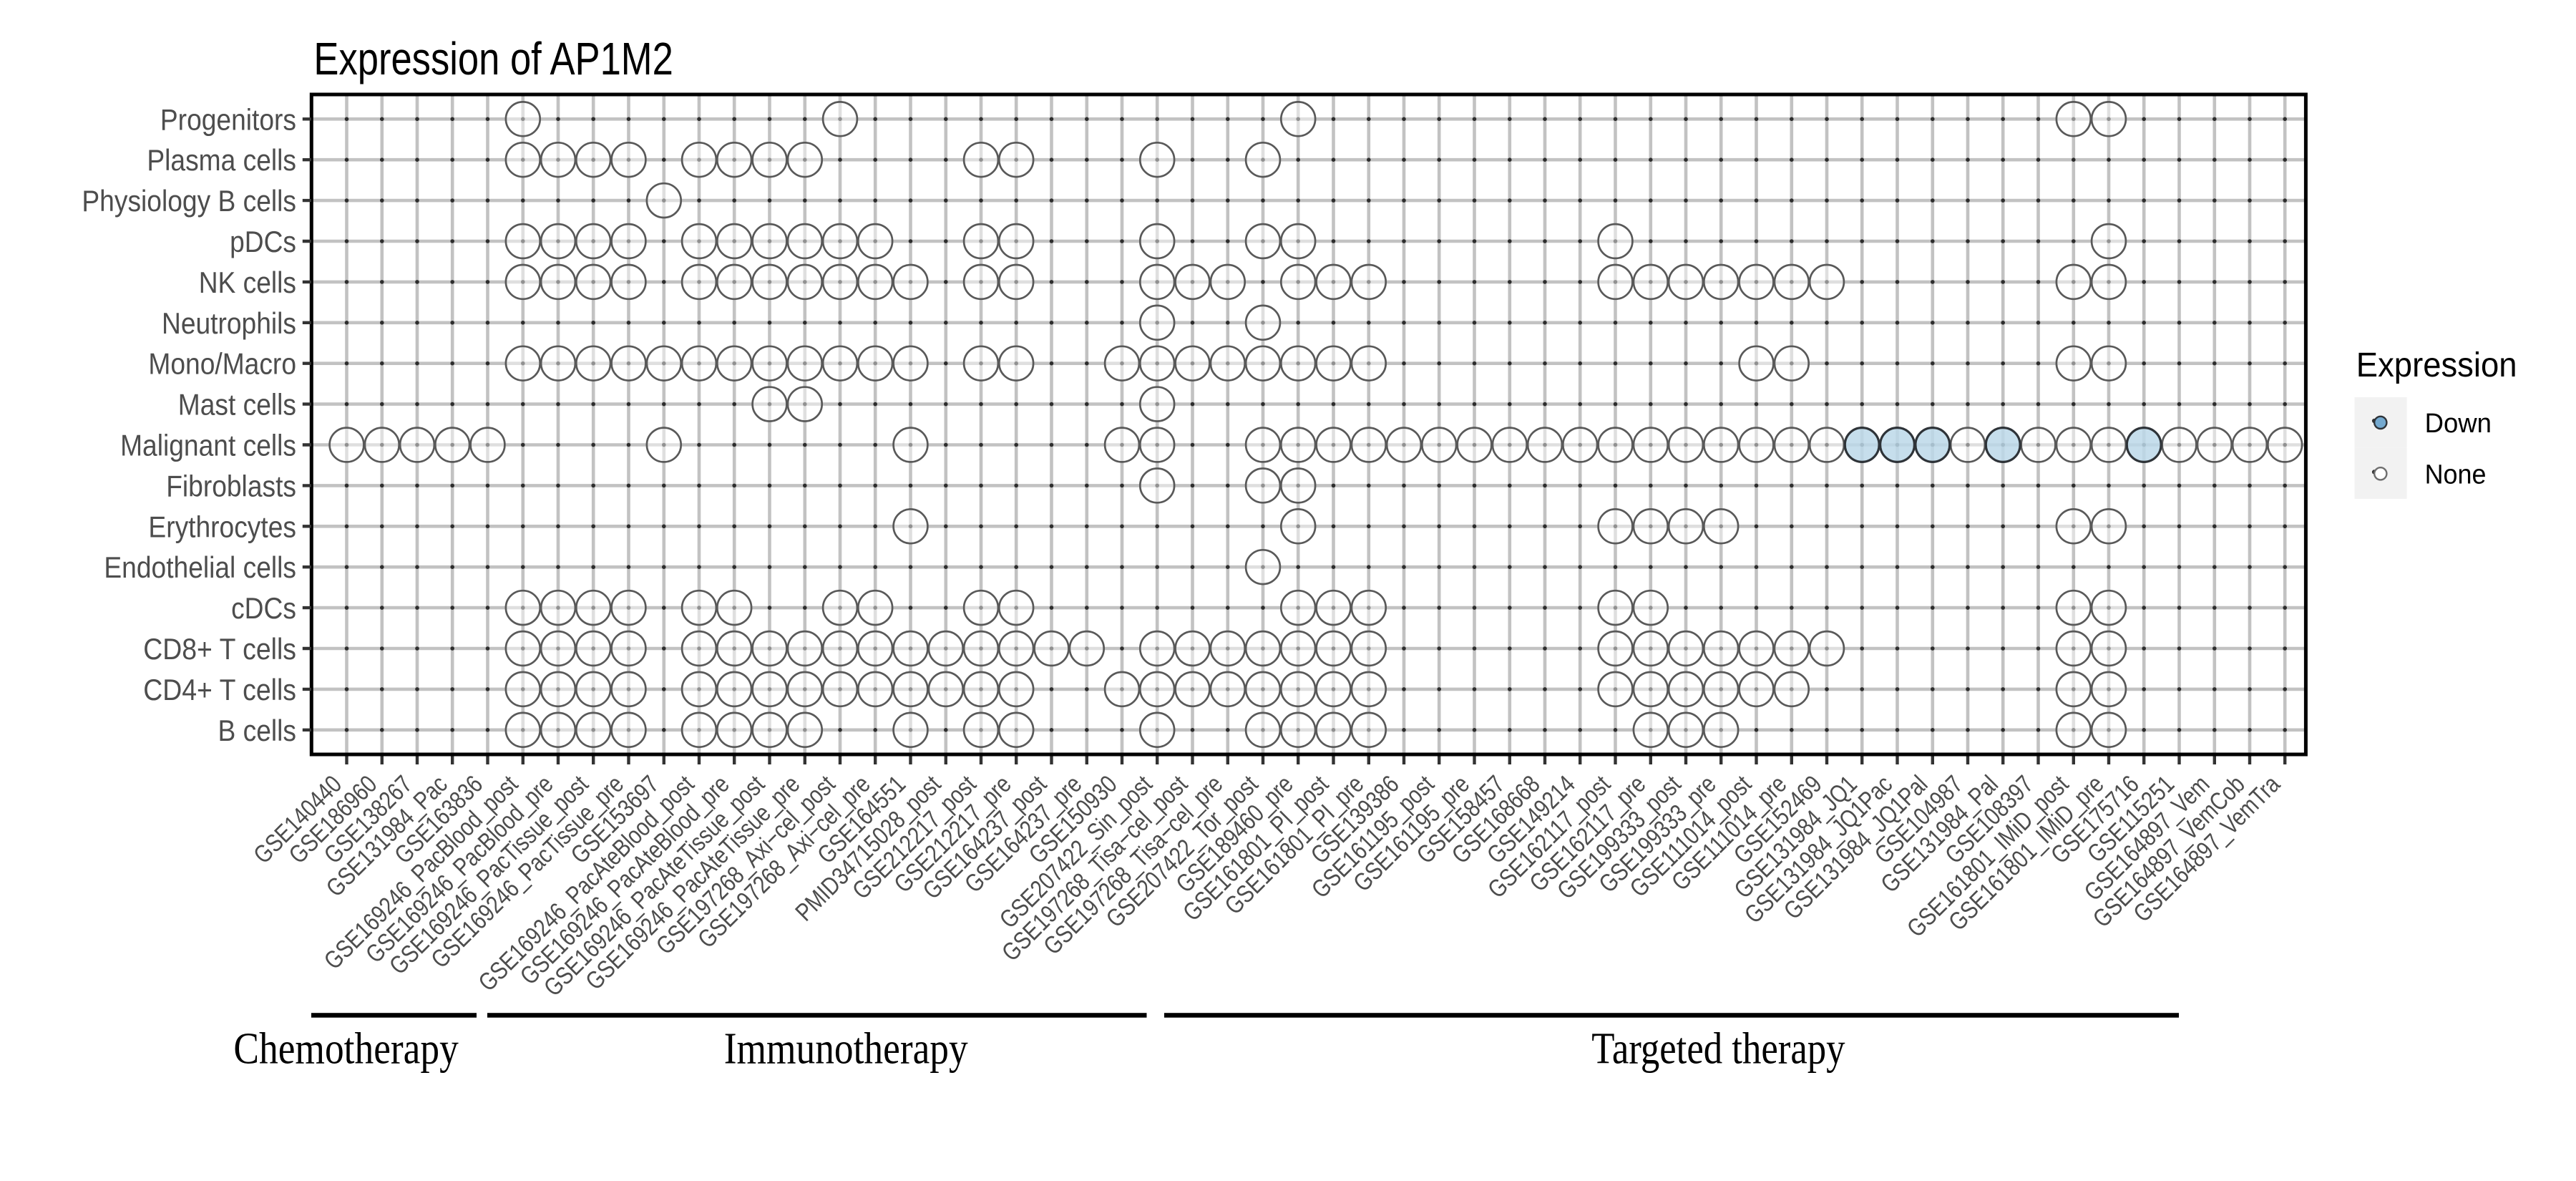 The height and width of the screenshot is (1181, 2576). What do you see at coordinates (846, 1049) in the screenshot?
I see `svg-text: Immunotherapy` at bounding box center [846, 1049].